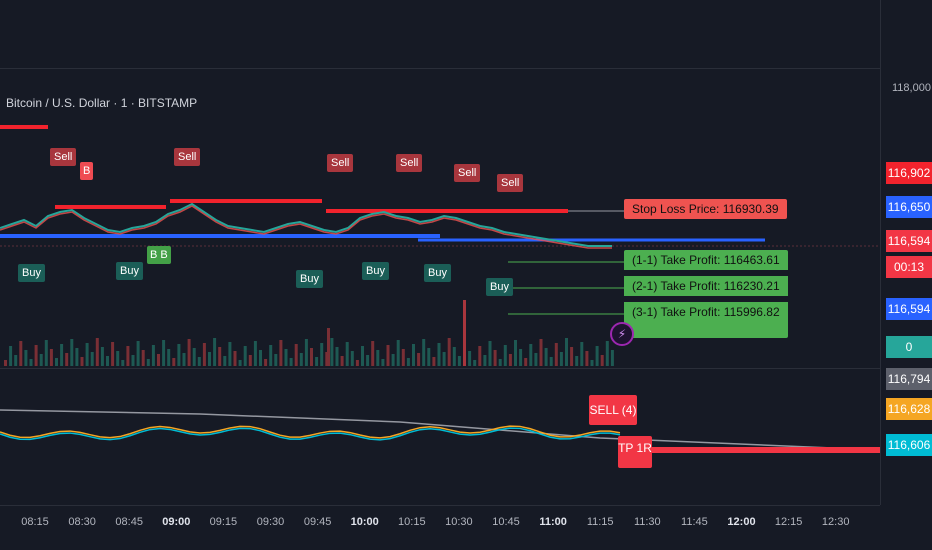 The image size is (932, 550). Describe the element at coordinates (364, 522) in the screenshot. I see `time-axis-label: 10:00` at that location.